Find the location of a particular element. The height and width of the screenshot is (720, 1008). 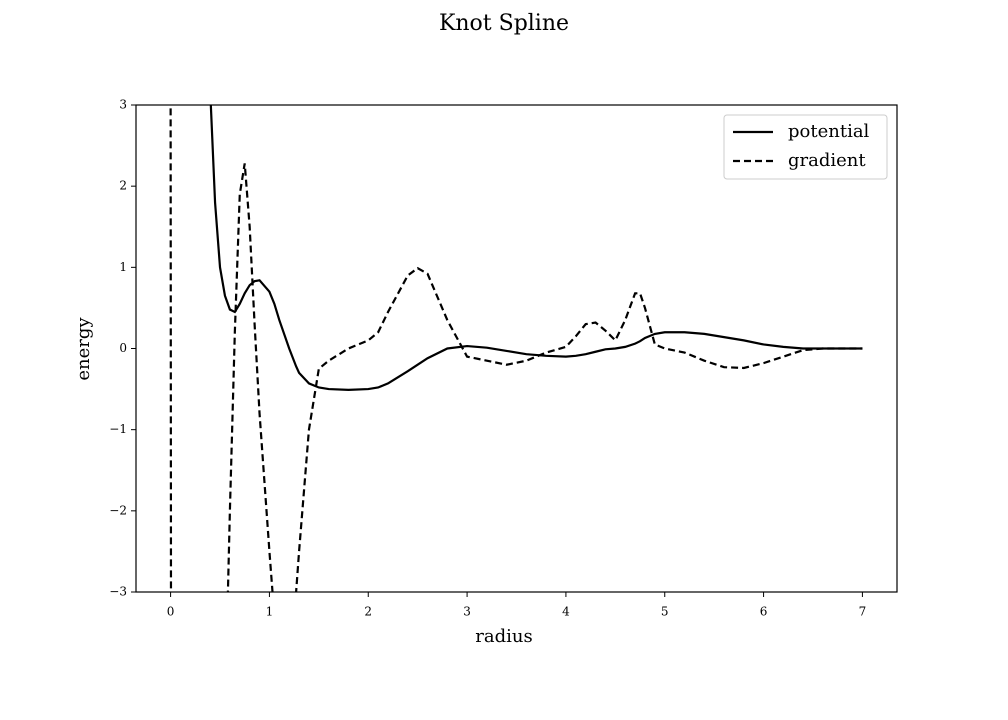

y-tick-label: 0 is located at coordinates (123, 348).